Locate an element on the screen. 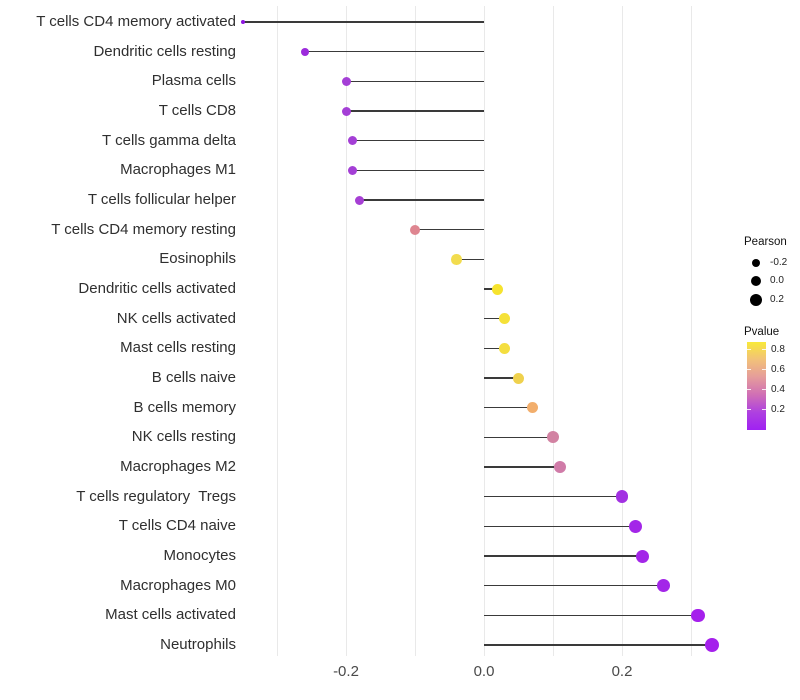 This screenshot has height=700, width=800. category-label: T cells CD8 is located at coordinates (197, 110).